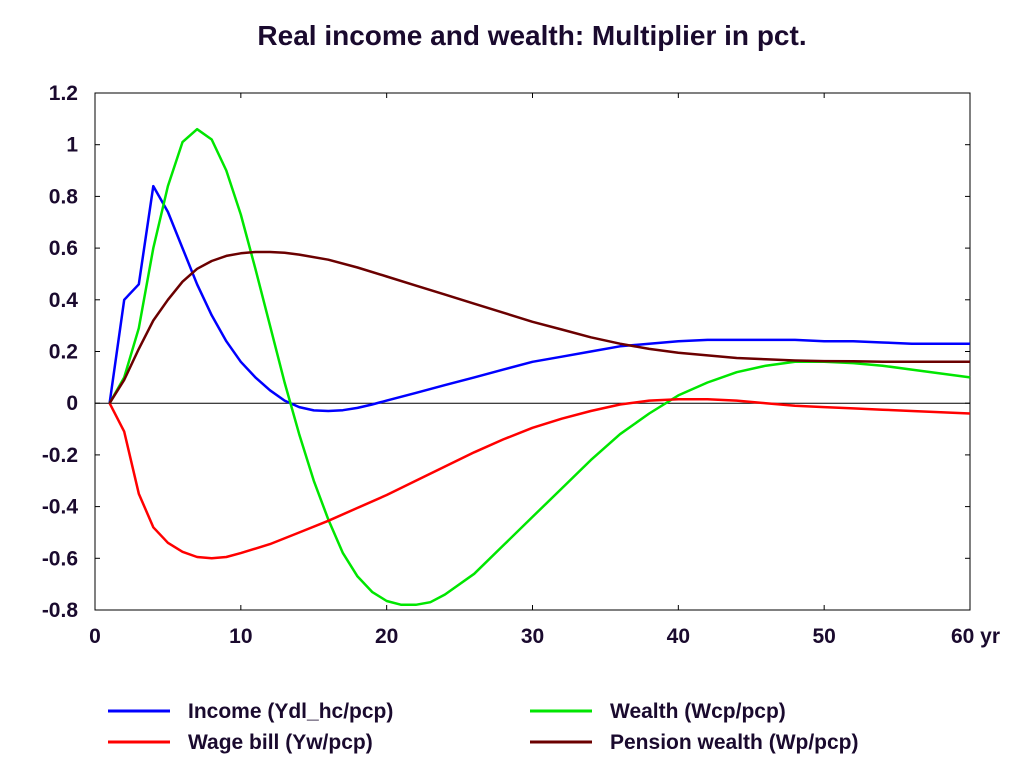  I want to click on x-tick-label: 40, so click(678, 636).